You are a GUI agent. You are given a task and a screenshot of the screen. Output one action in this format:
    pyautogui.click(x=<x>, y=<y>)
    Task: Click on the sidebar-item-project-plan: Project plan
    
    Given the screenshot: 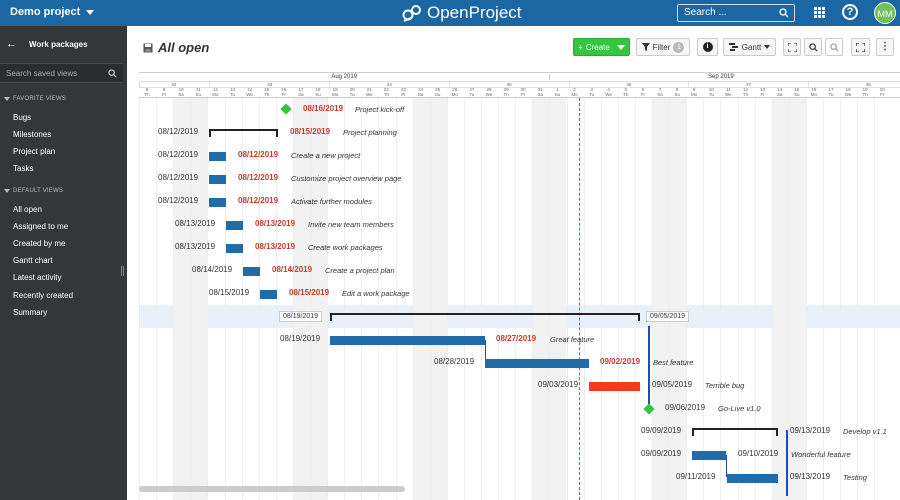 What is the action you would take?
    pyautogui.click(x=34, y=151)
    